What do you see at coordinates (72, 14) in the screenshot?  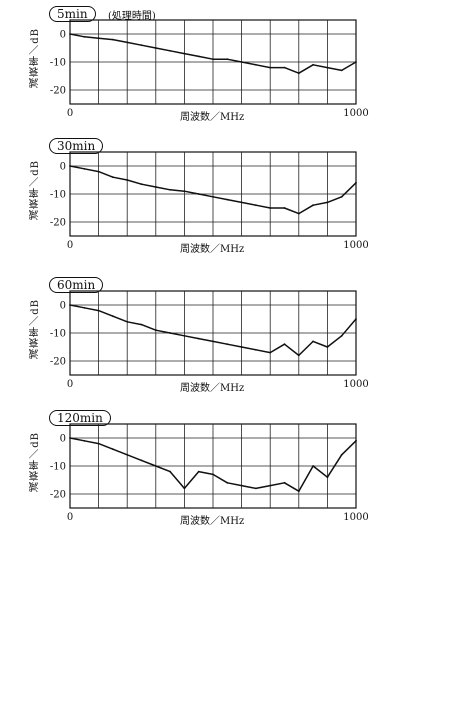 I see `duration-tag: 5min` at bounding box center [72, 14].